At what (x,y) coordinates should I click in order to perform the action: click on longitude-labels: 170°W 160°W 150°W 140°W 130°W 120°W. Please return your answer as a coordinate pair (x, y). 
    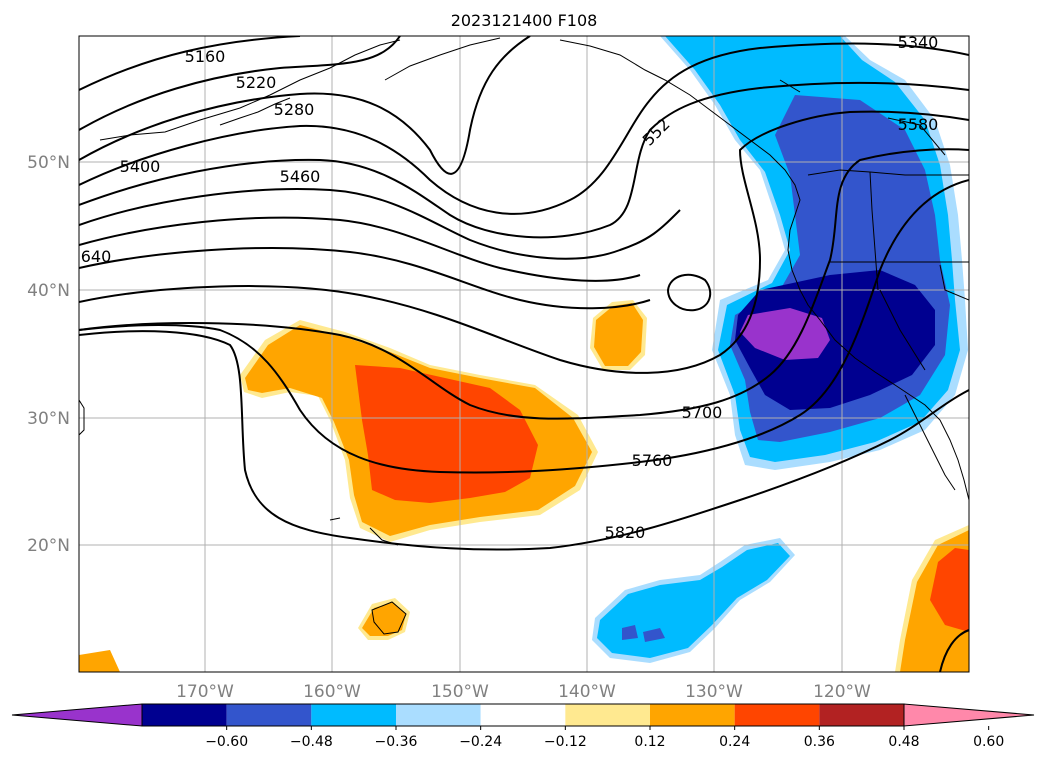
    Looking at the image, I should click on (523, 692).